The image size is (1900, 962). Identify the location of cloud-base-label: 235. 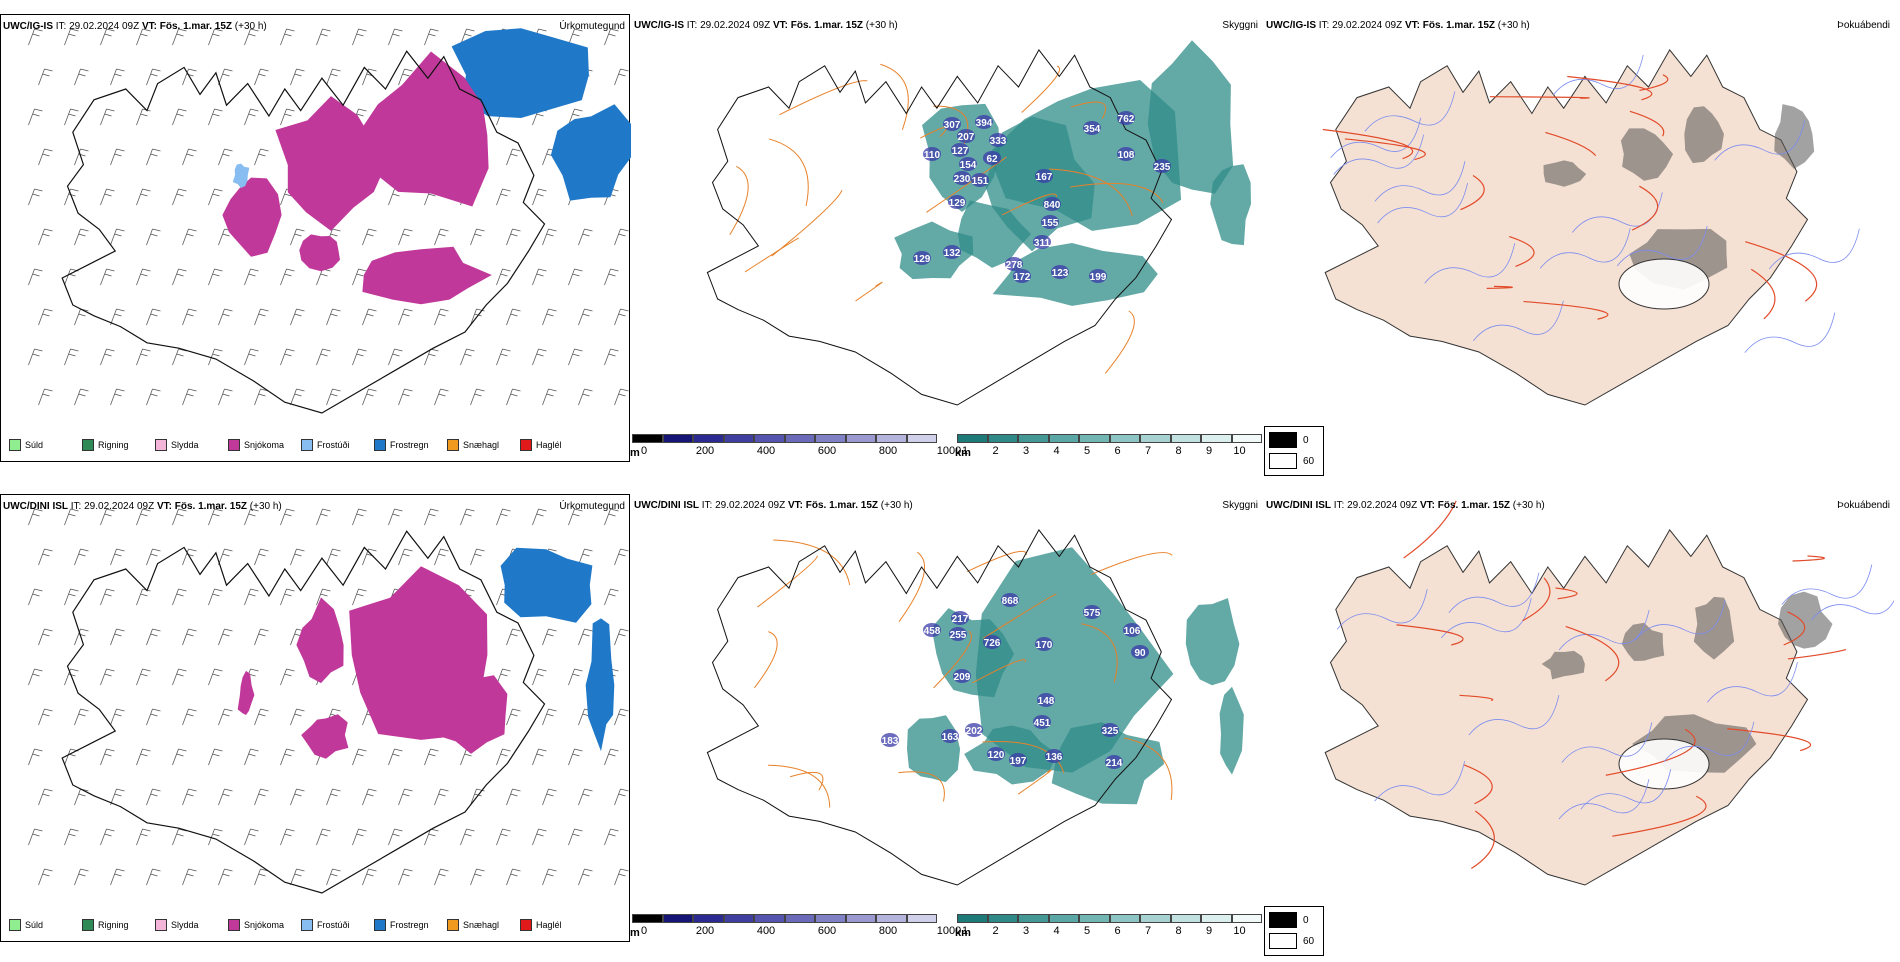
(1162, 167).